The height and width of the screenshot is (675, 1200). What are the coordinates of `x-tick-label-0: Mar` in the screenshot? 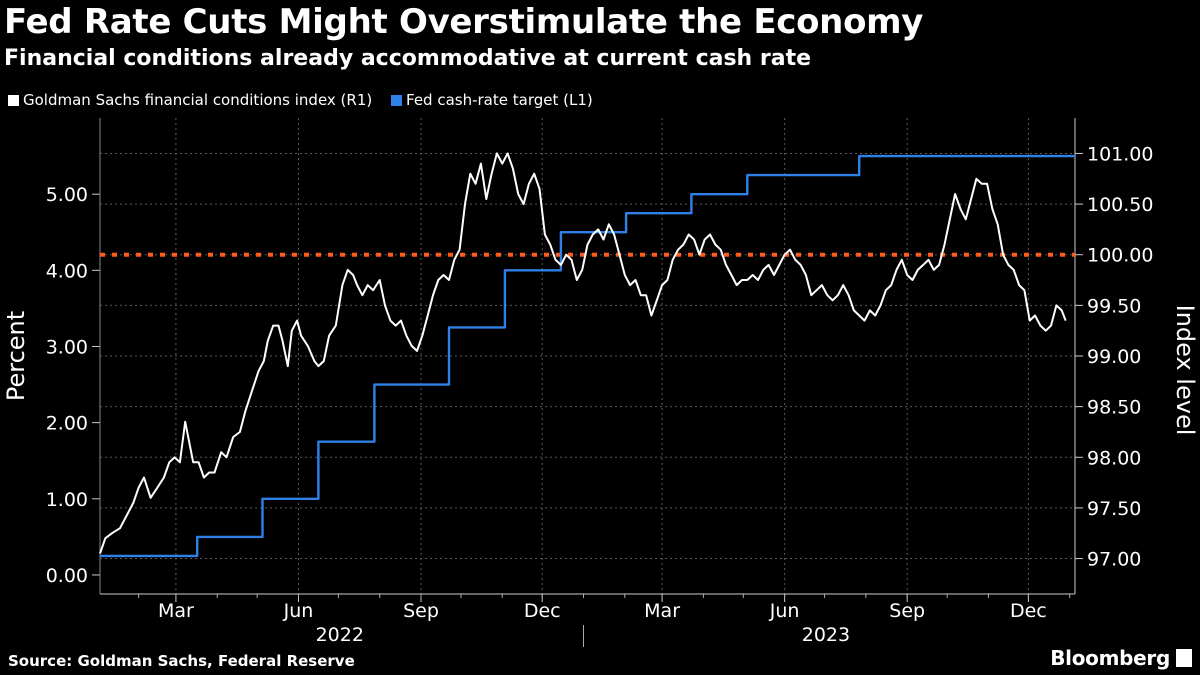 It's located at (176, 611).